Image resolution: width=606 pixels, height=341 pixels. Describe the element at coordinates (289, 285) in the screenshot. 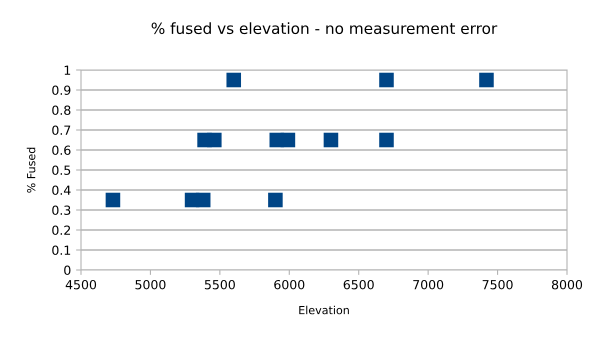

I see `x-tick-label: 6000` at that location.